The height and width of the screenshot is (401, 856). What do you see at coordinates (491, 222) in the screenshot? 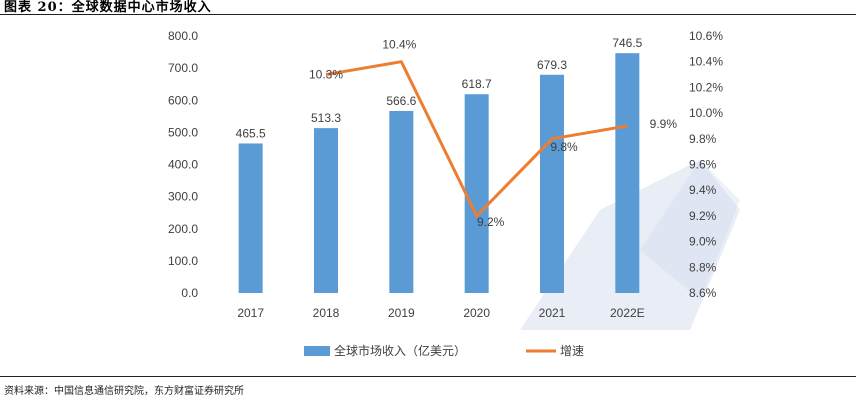
I see `growth-label-2020: 9.2%` at bounding box center [491, 222].